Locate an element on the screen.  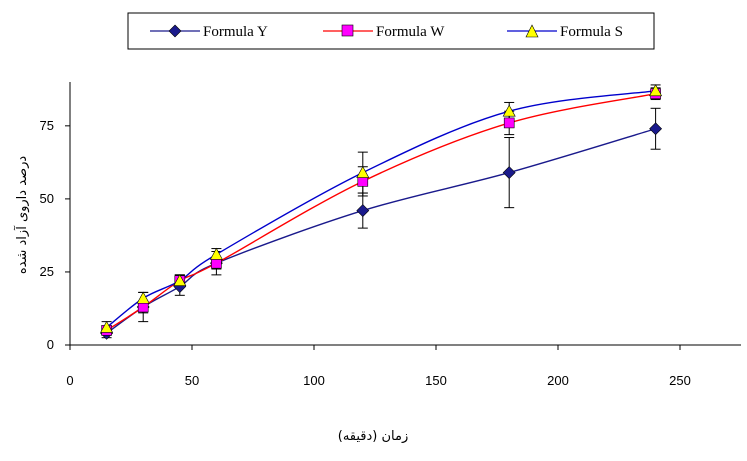
x-axis-title: زمان (دقیقه) is located at coordinates (373, 436).